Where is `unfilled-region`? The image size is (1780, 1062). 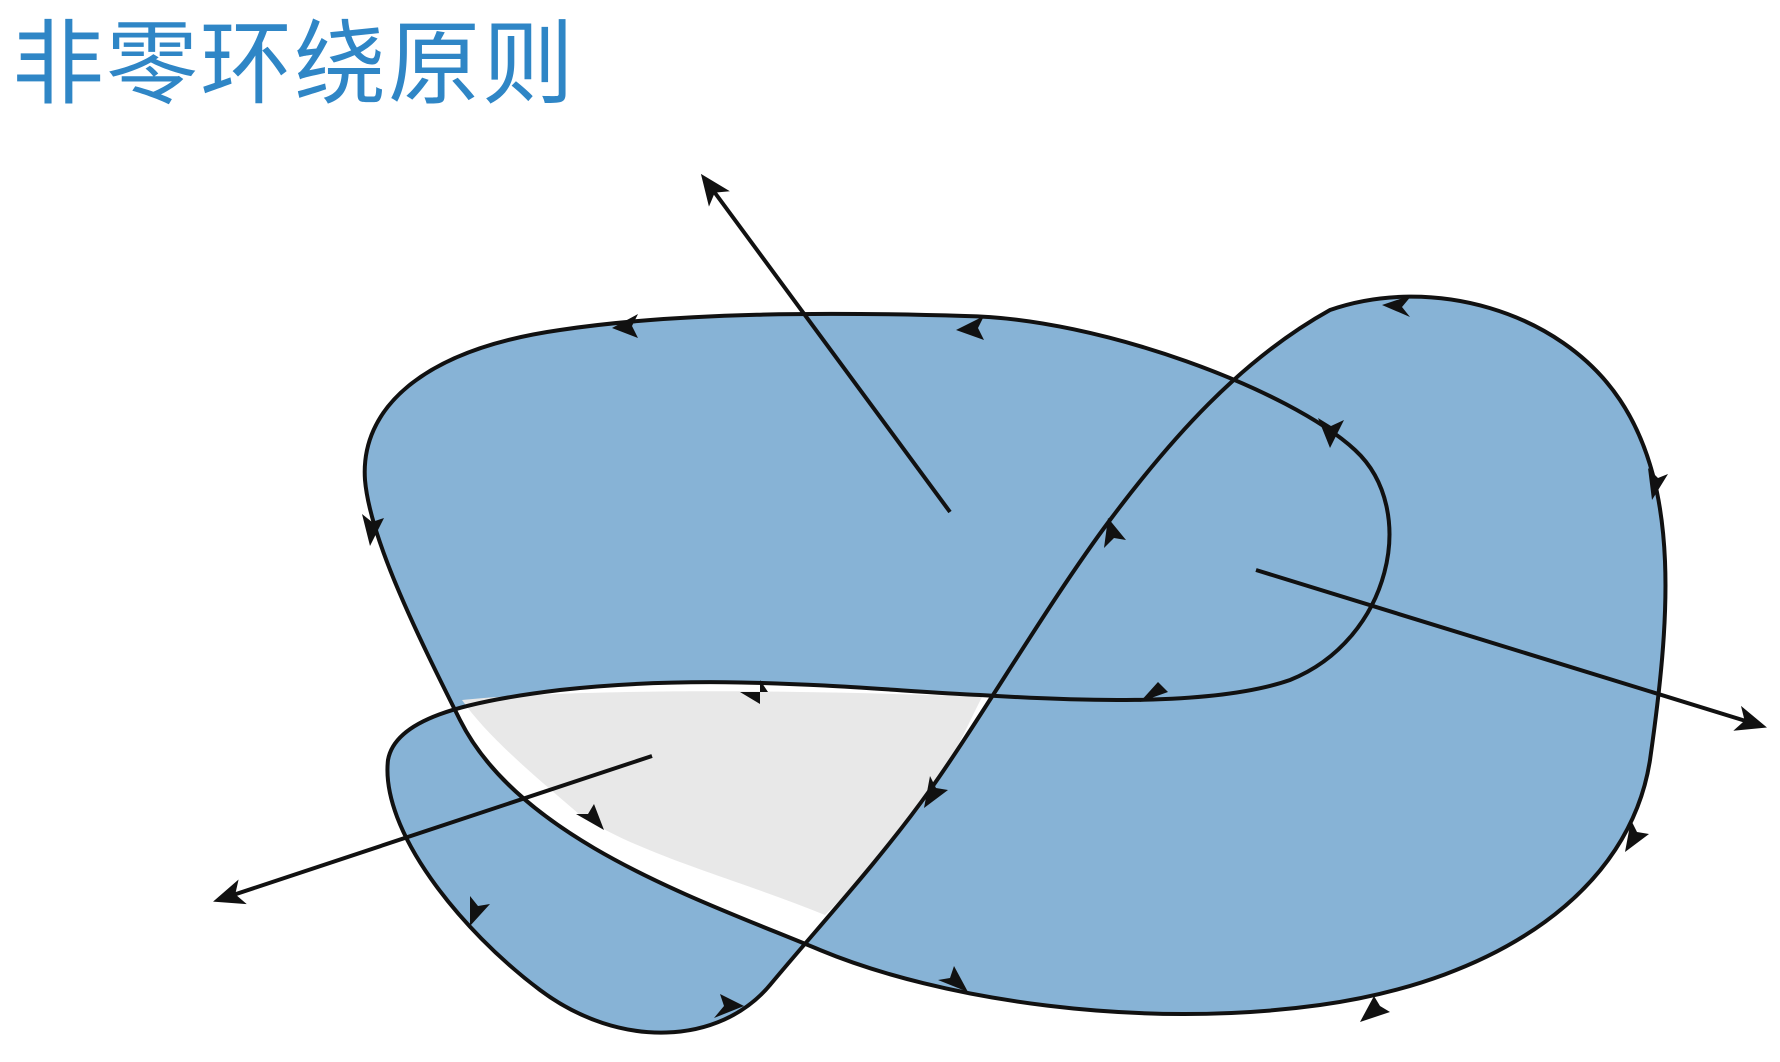 unfilled-region is located at coordinates (722, 803).